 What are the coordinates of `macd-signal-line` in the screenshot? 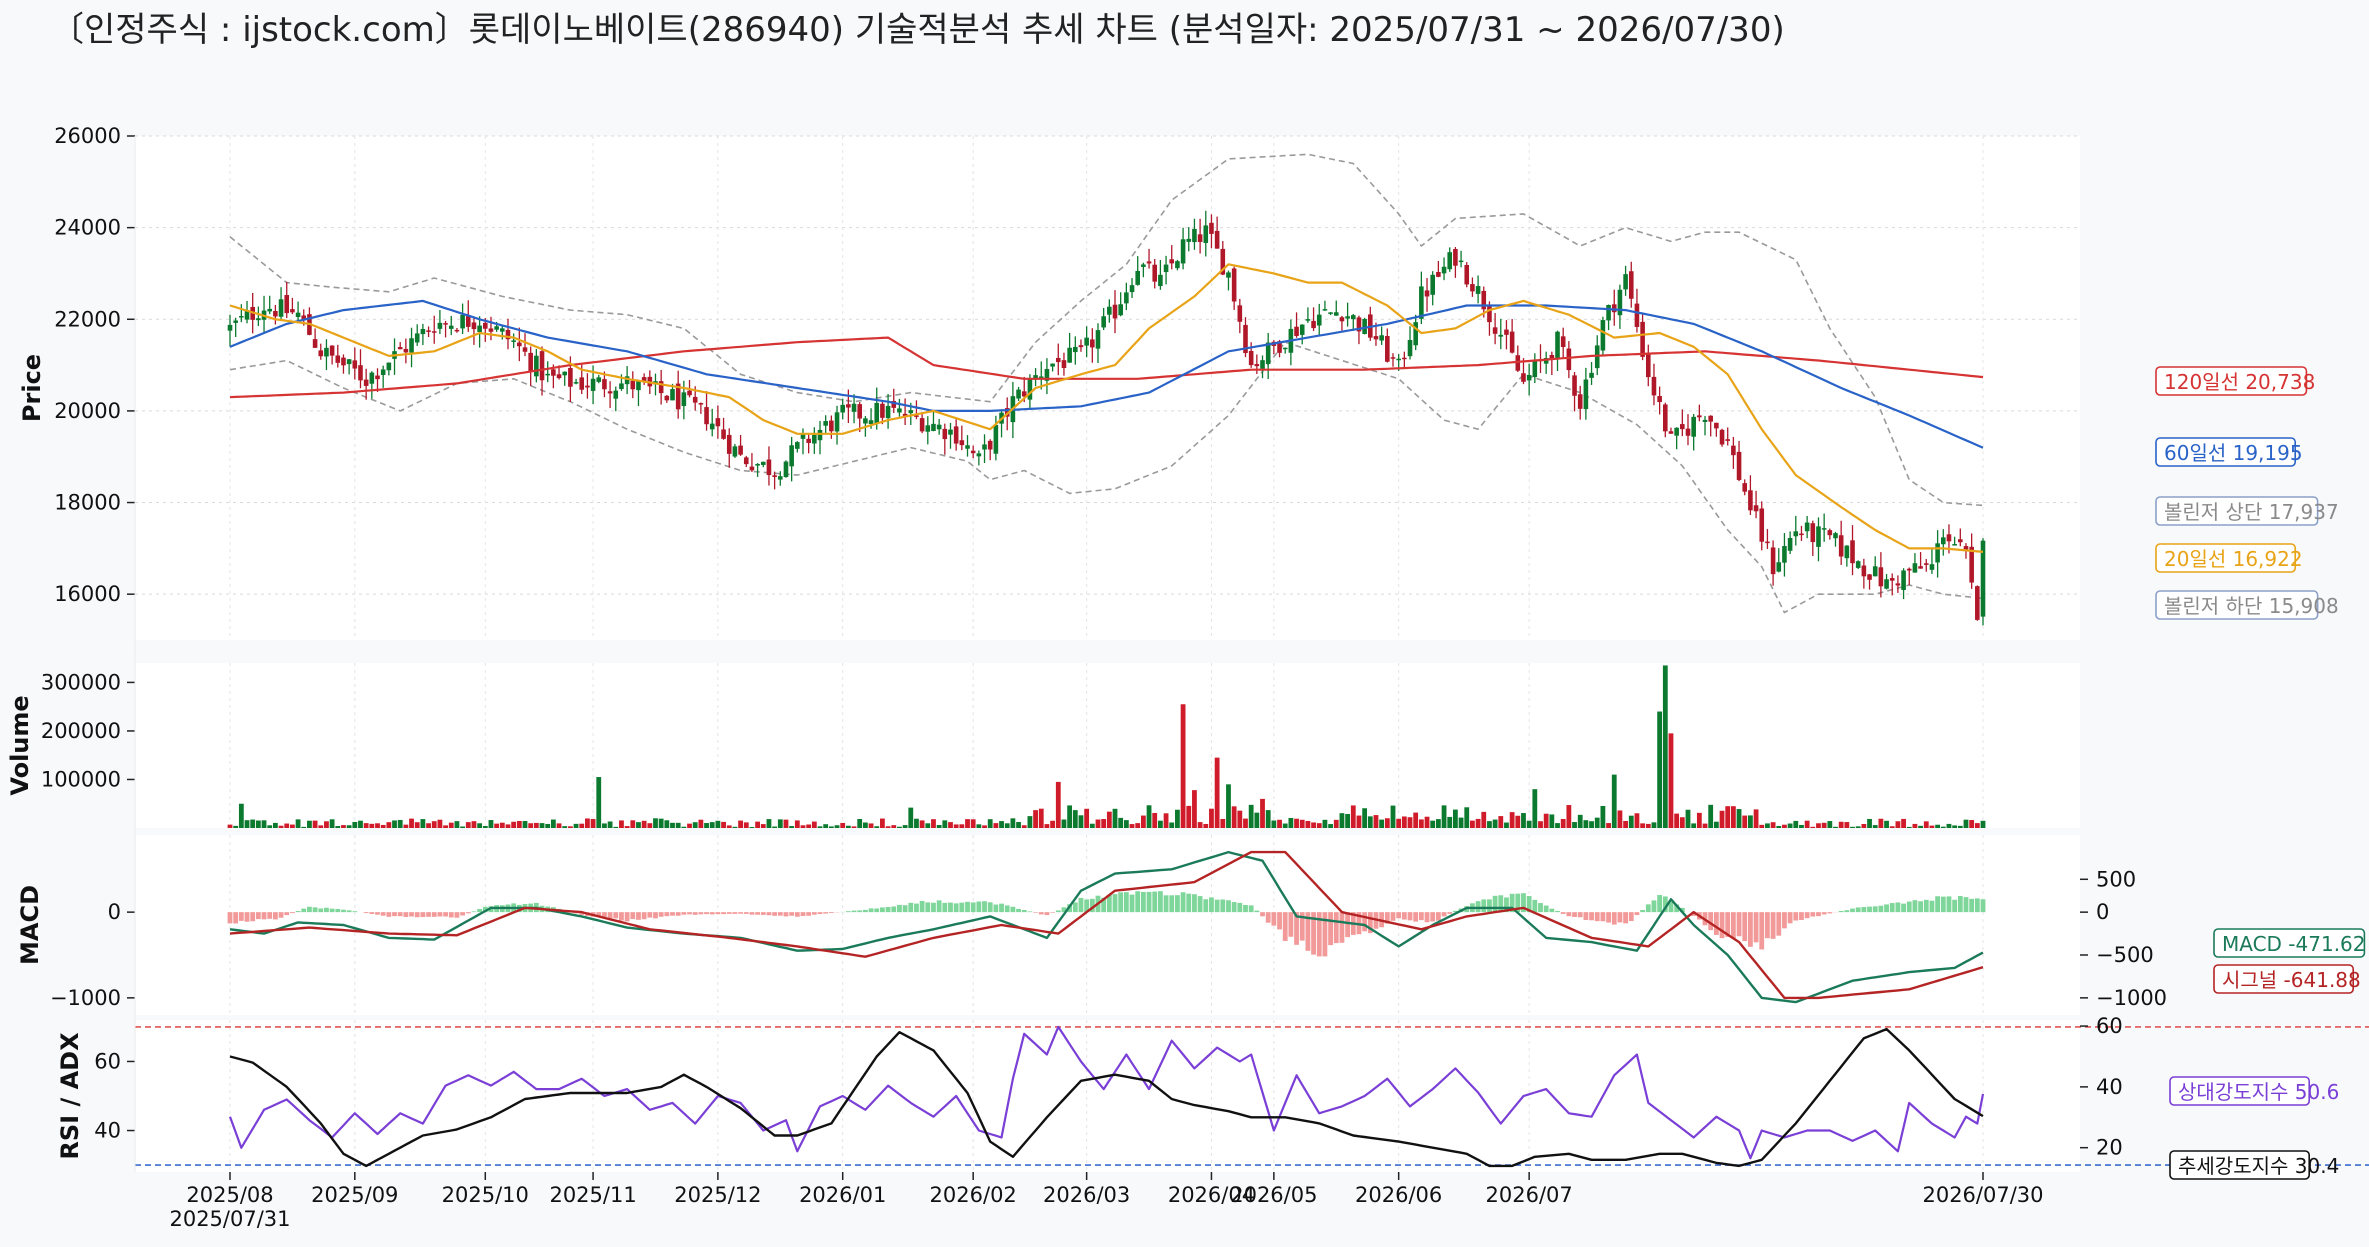 It's located at (1106, 925).